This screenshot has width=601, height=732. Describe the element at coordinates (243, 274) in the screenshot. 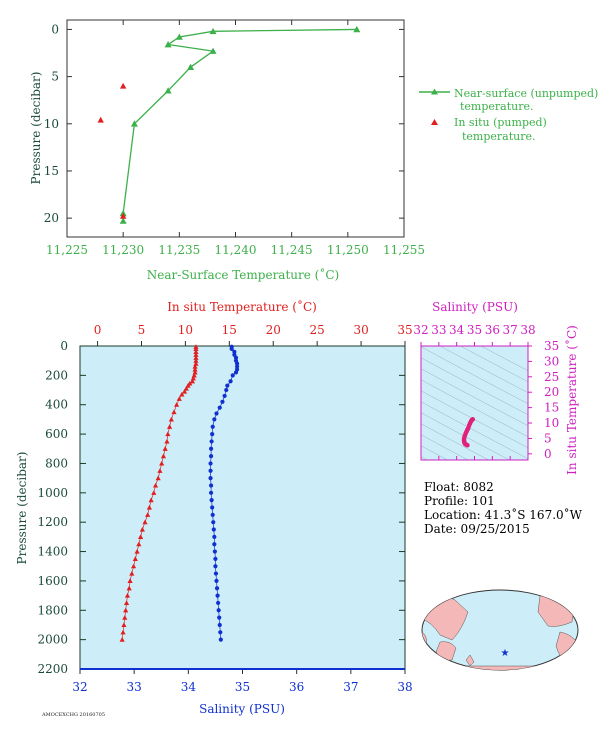

I see `x-axis-label: Near-Surface Temperature (˚C)` at that location.